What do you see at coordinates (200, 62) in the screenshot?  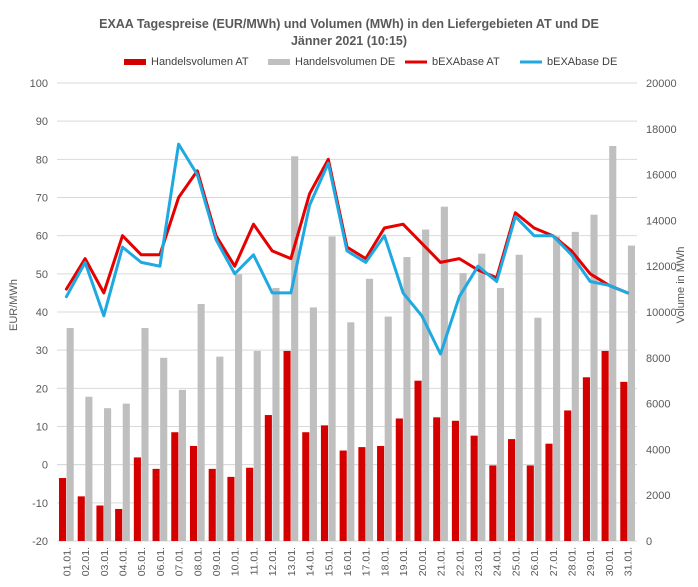 I see `legend-label: Handelsvolumen AT` at bounding box center [200, 62].